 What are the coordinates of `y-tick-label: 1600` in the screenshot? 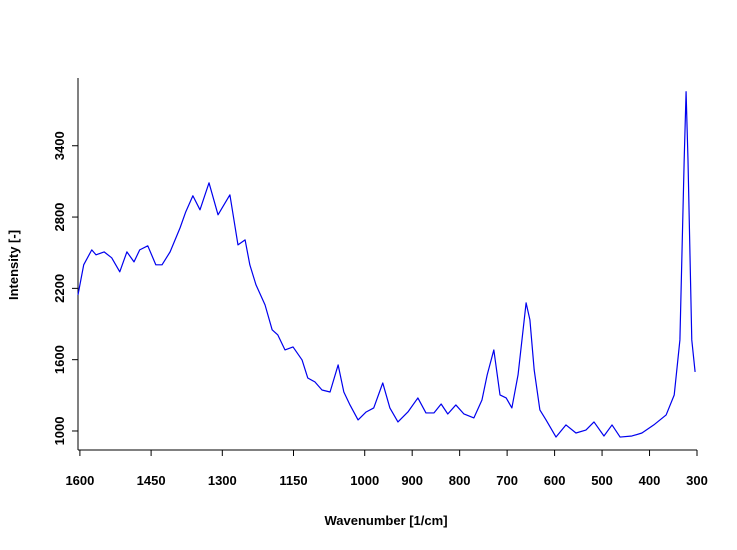 It's located at (59, 359).